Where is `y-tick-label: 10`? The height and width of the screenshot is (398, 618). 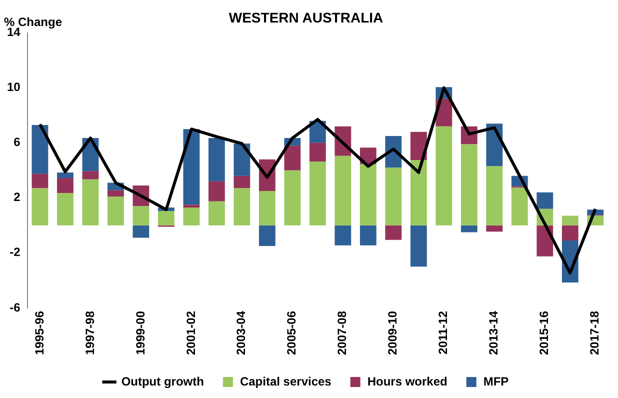 y-tick-label: 10 is located at coordinates (13, 87).